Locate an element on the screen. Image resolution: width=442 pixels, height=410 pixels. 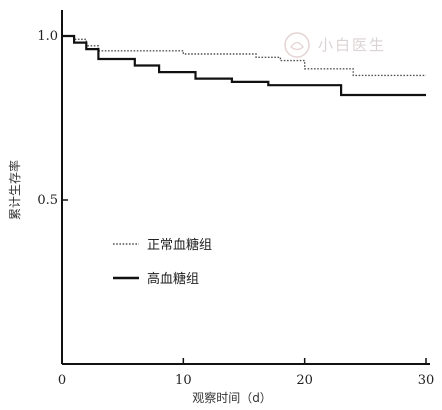
x-tick-label: 10 is located at coordinates (183, 380).